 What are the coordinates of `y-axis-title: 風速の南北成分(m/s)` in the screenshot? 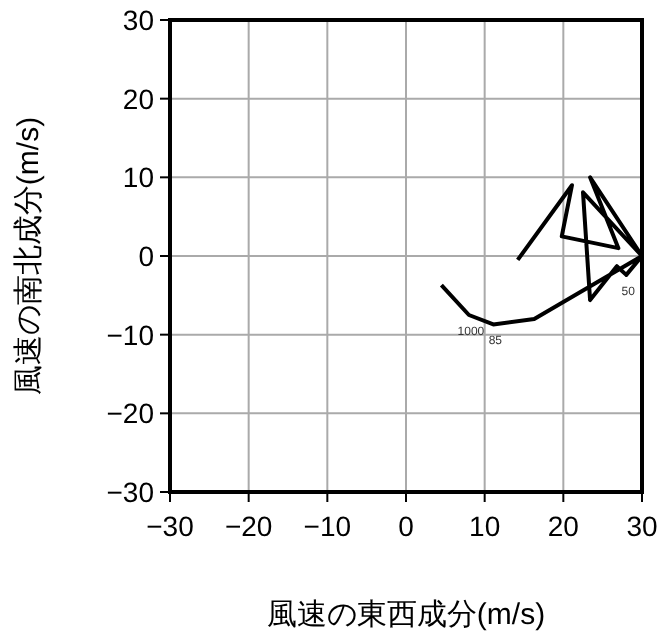 It's located at (29, 256).